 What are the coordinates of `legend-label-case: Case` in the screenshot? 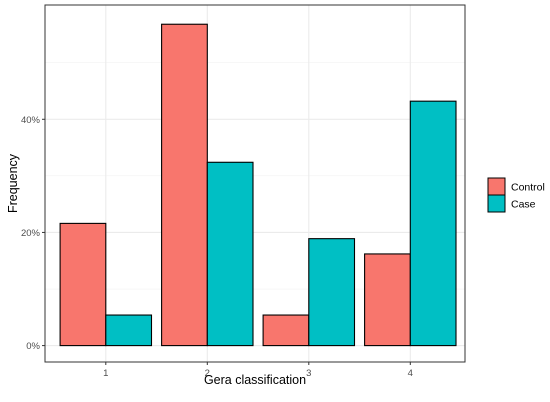 It's located at (523, 204).